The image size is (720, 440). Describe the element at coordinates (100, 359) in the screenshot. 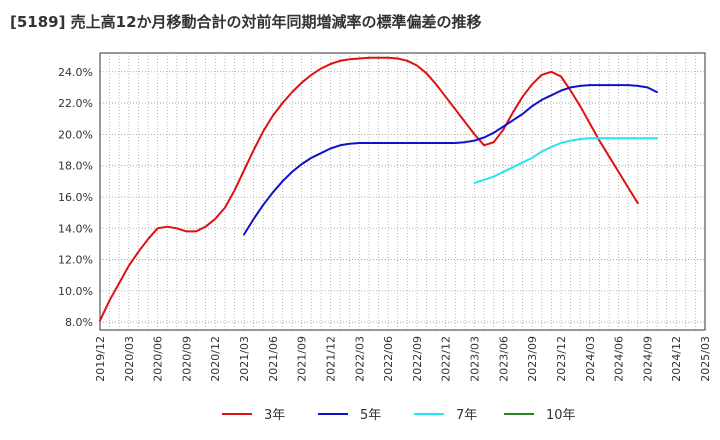

I see `x-tick-label: 2019/12` at that location.